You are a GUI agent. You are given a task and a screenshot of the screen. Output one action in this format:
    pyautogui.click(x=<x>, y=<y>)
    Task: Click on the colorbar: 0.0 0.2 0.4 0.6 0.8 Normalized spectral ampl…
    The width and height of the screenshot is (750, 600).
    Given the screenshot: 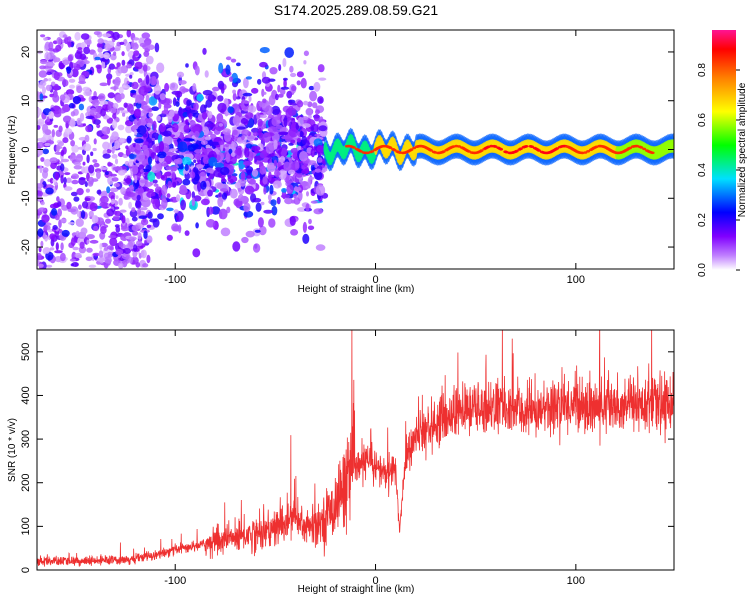 What is the action you would take?
    pyautogui.click(x=722, y=153)
    